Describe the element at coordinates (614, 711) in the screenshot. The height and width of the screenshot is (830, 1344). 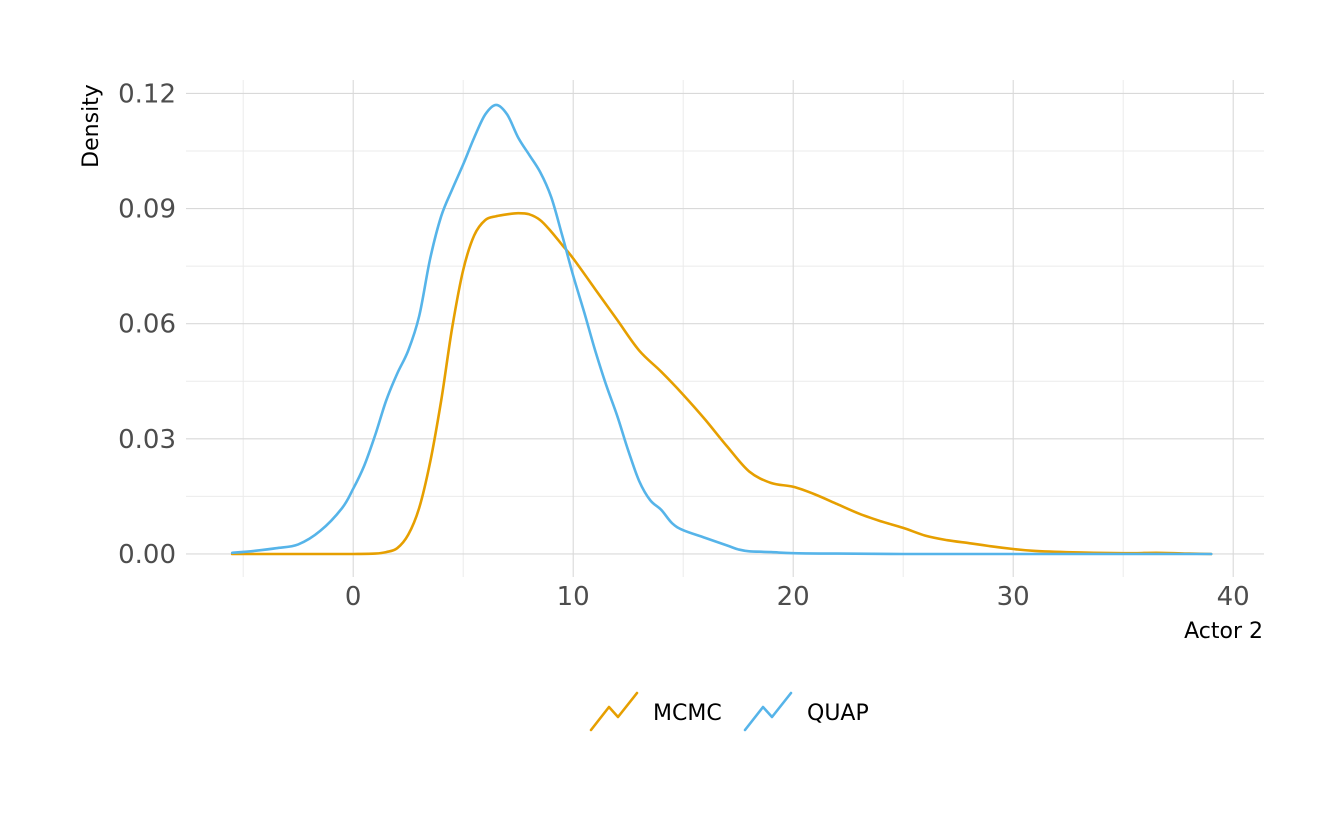
I see `legend-key-mcmc` at that location.